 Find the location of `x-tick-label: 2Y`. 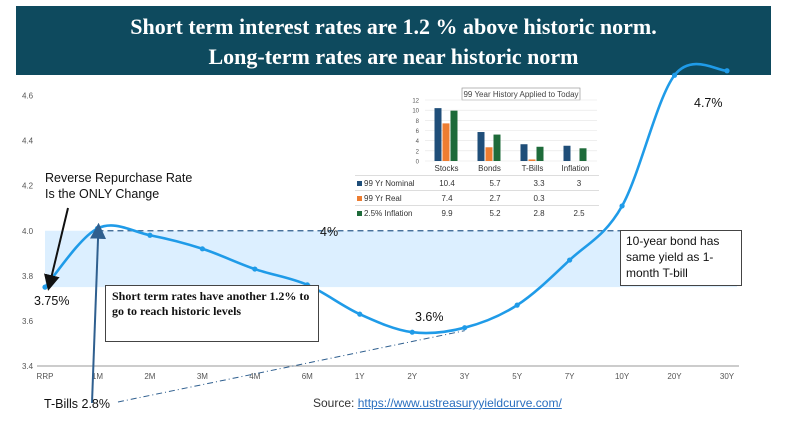

x-tick-label: 2Y is located at coordinates (412, 376).